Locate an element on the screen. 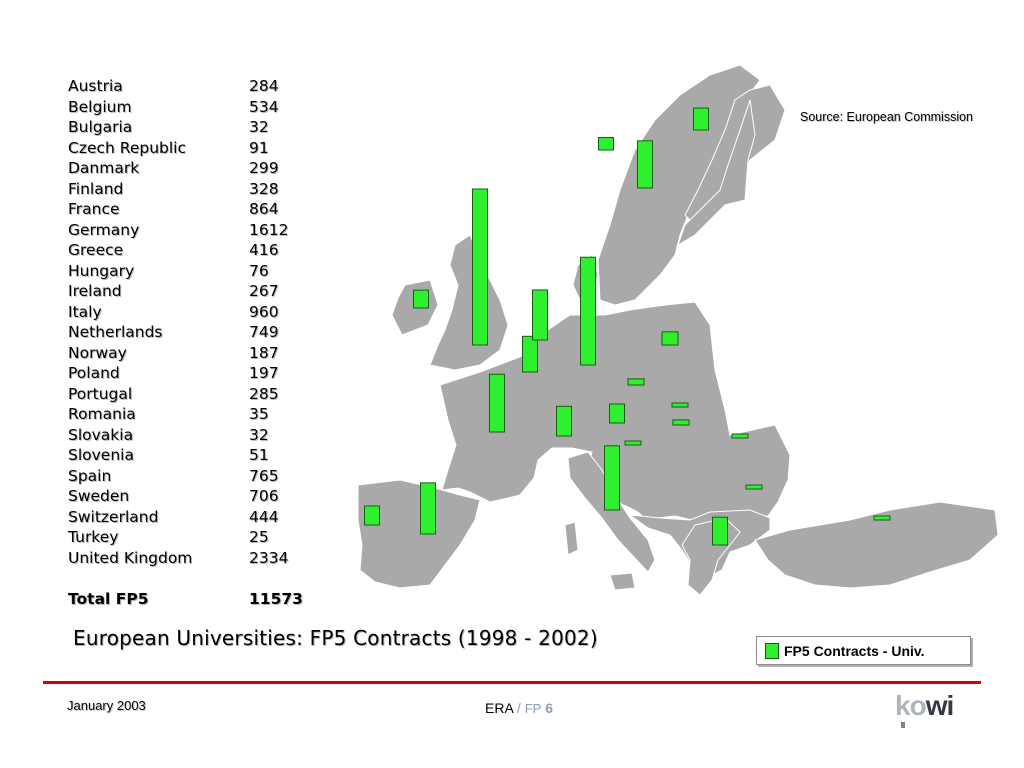 This screenshot has height=768, width=1024. table-row: Romania 35 is located at coordinates (198, 414).